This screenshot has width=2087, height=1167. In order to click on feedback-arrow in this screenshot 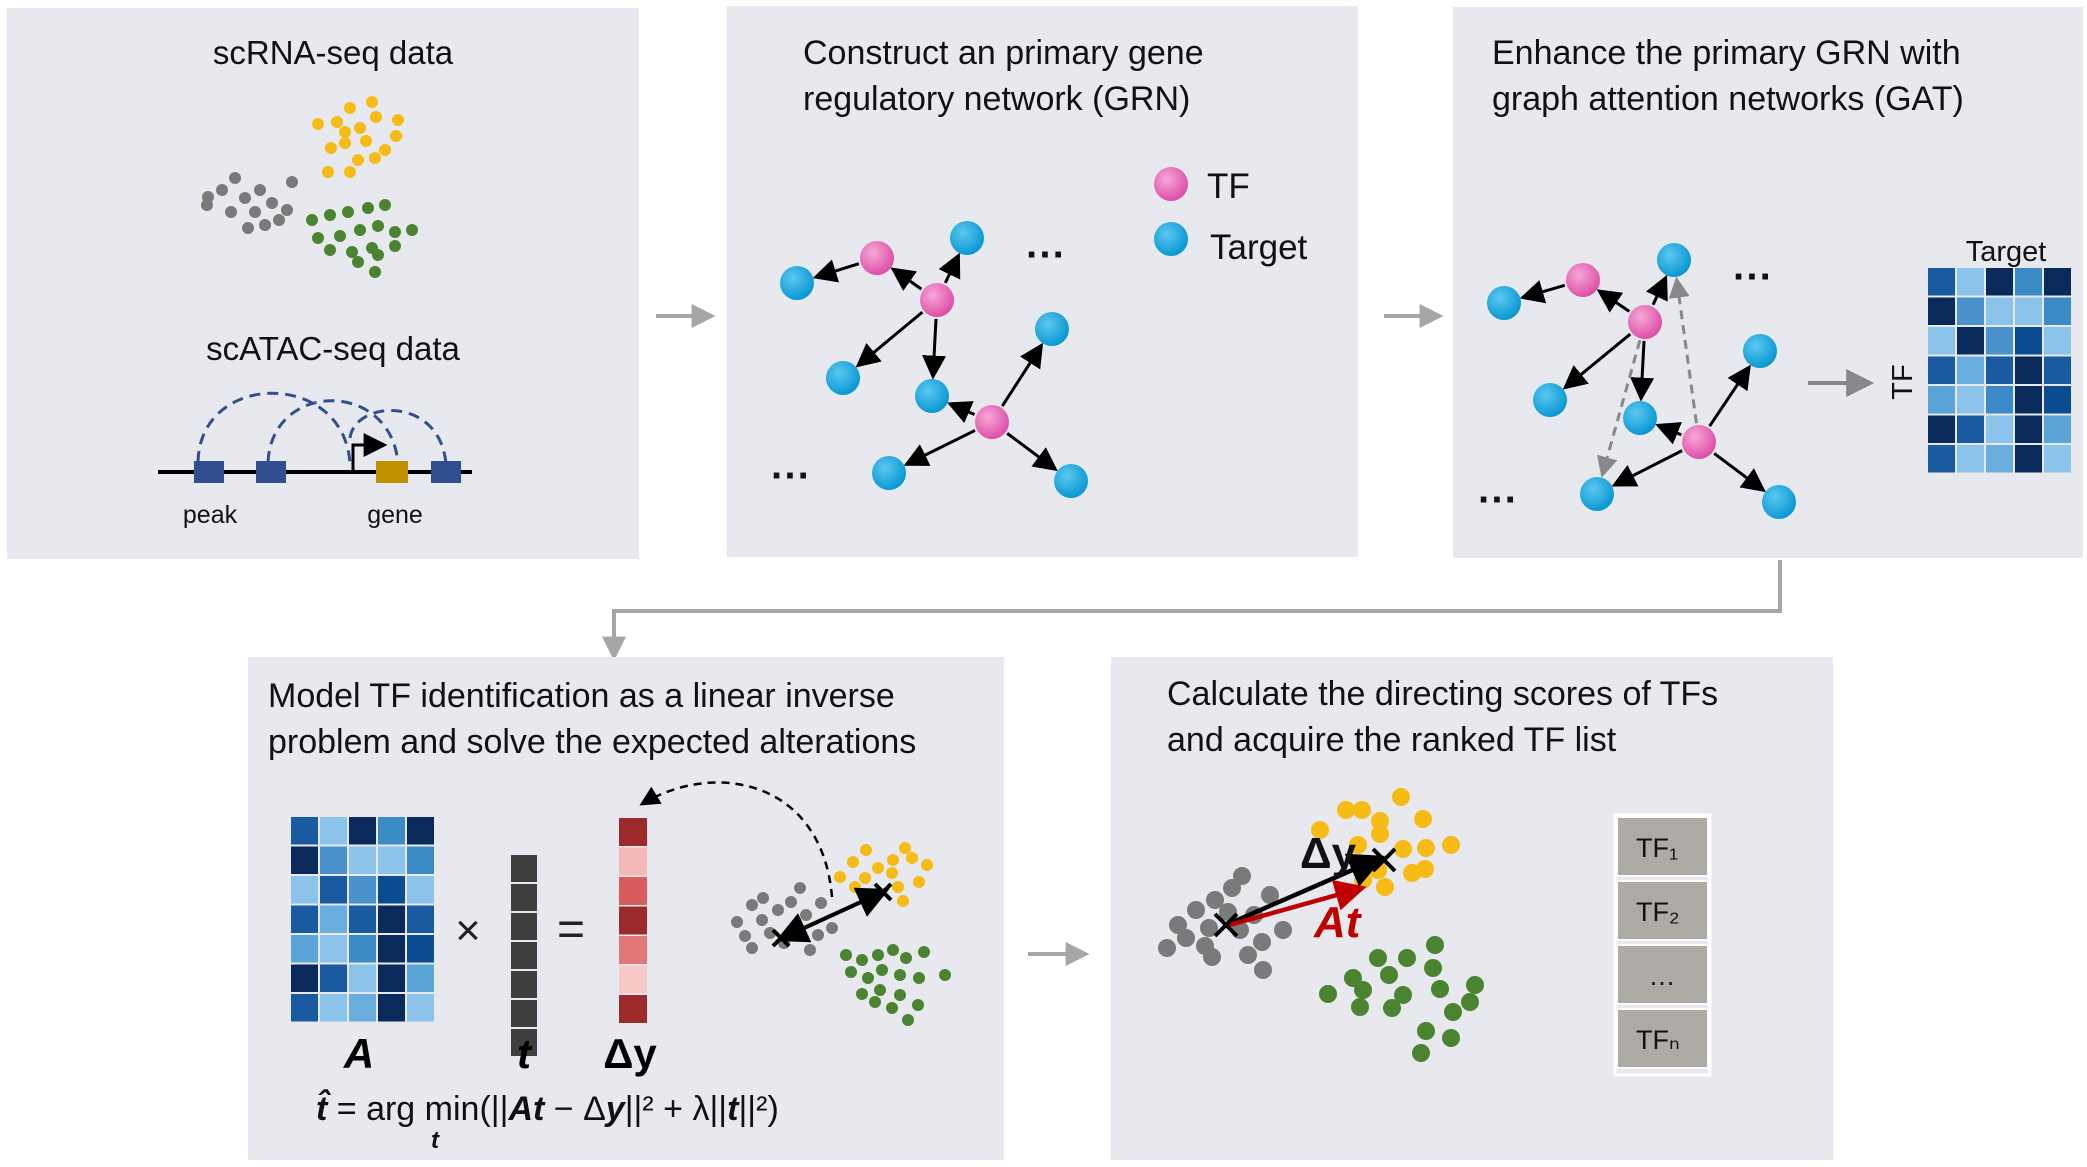, I will do `click(736, 839)`.